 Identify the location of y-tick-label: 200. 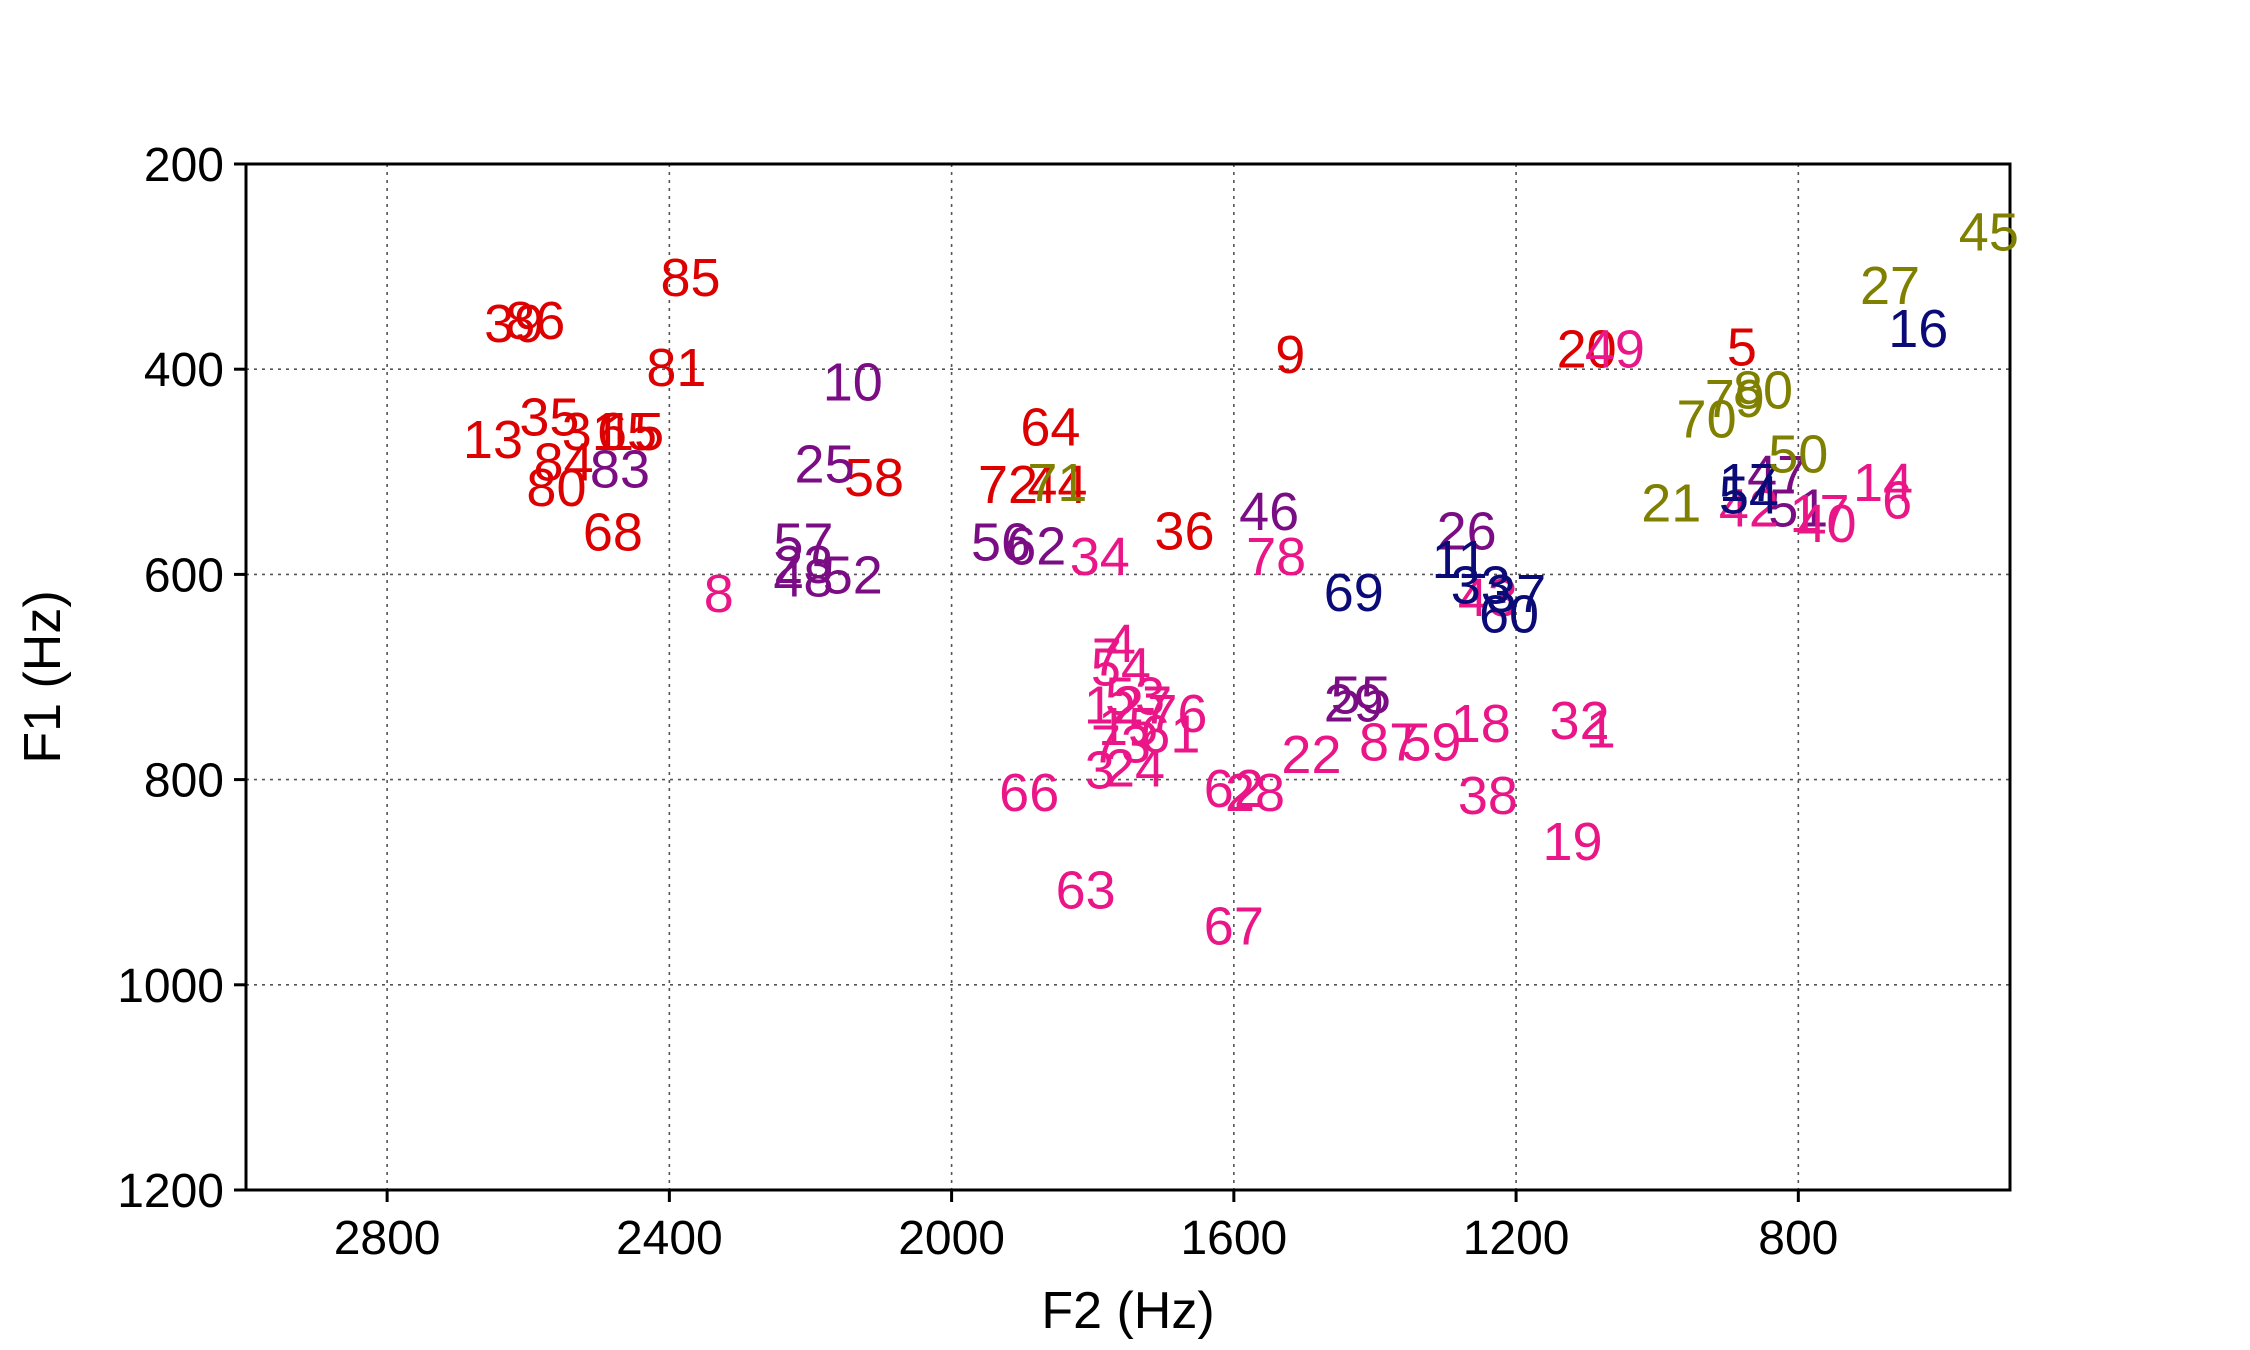
(184, 165).